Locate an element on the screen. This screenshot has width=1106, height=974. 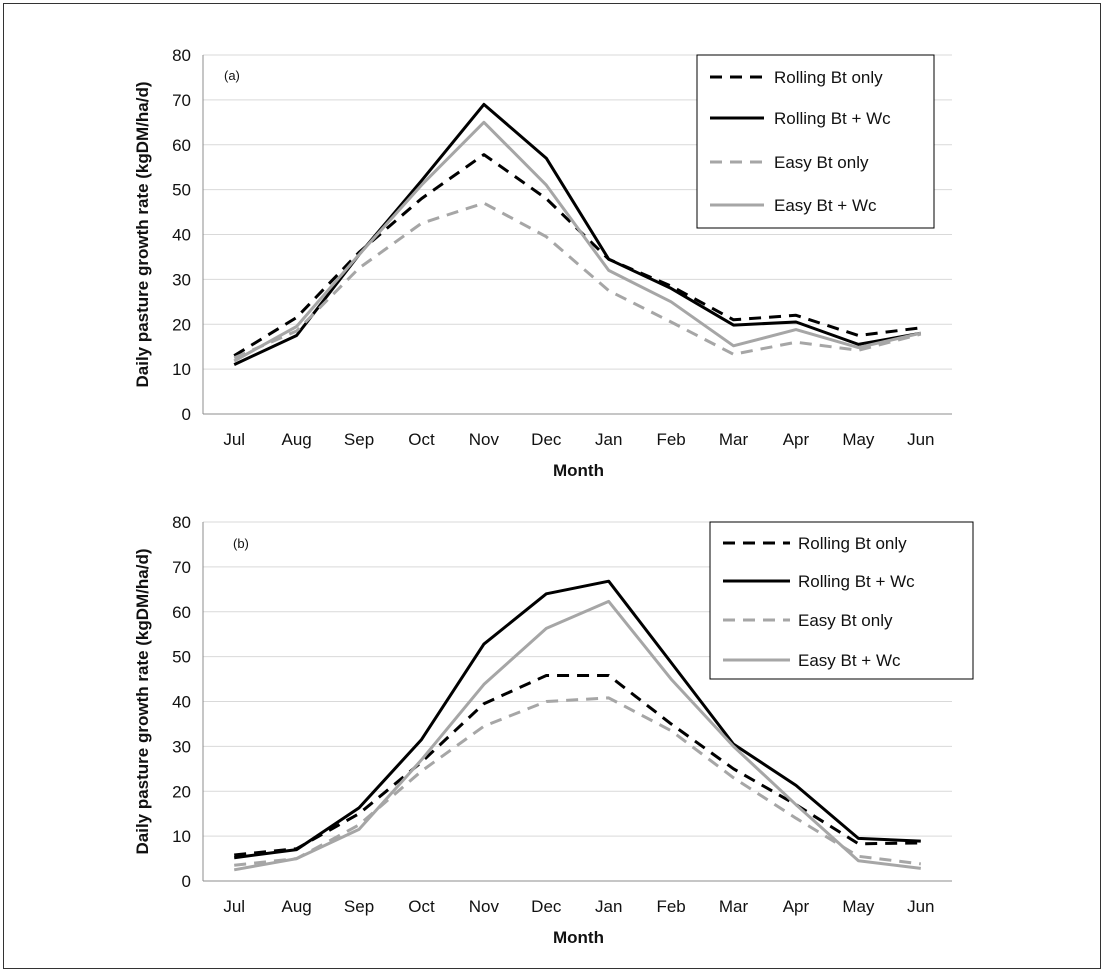
panel-label: (a) is located at coordinates (232, 75).